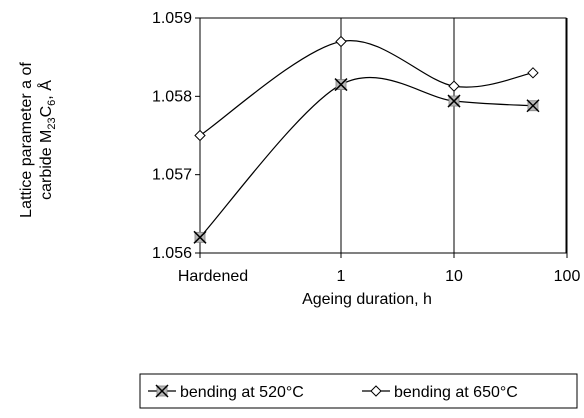 This screenshot has width=584, height=418. I want to click on x-axis-title: Ageing duration, h, so click(367, 299).